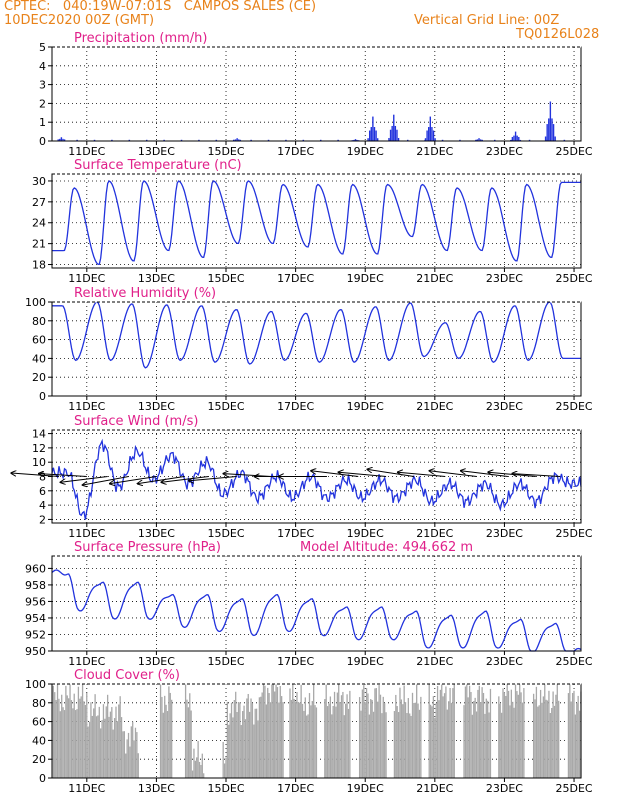 The height and width of the screenshot is (800, 618). Describe the element at coordinates (35, 651) in the screenshot. I see `ytick-label: 950` at that location.